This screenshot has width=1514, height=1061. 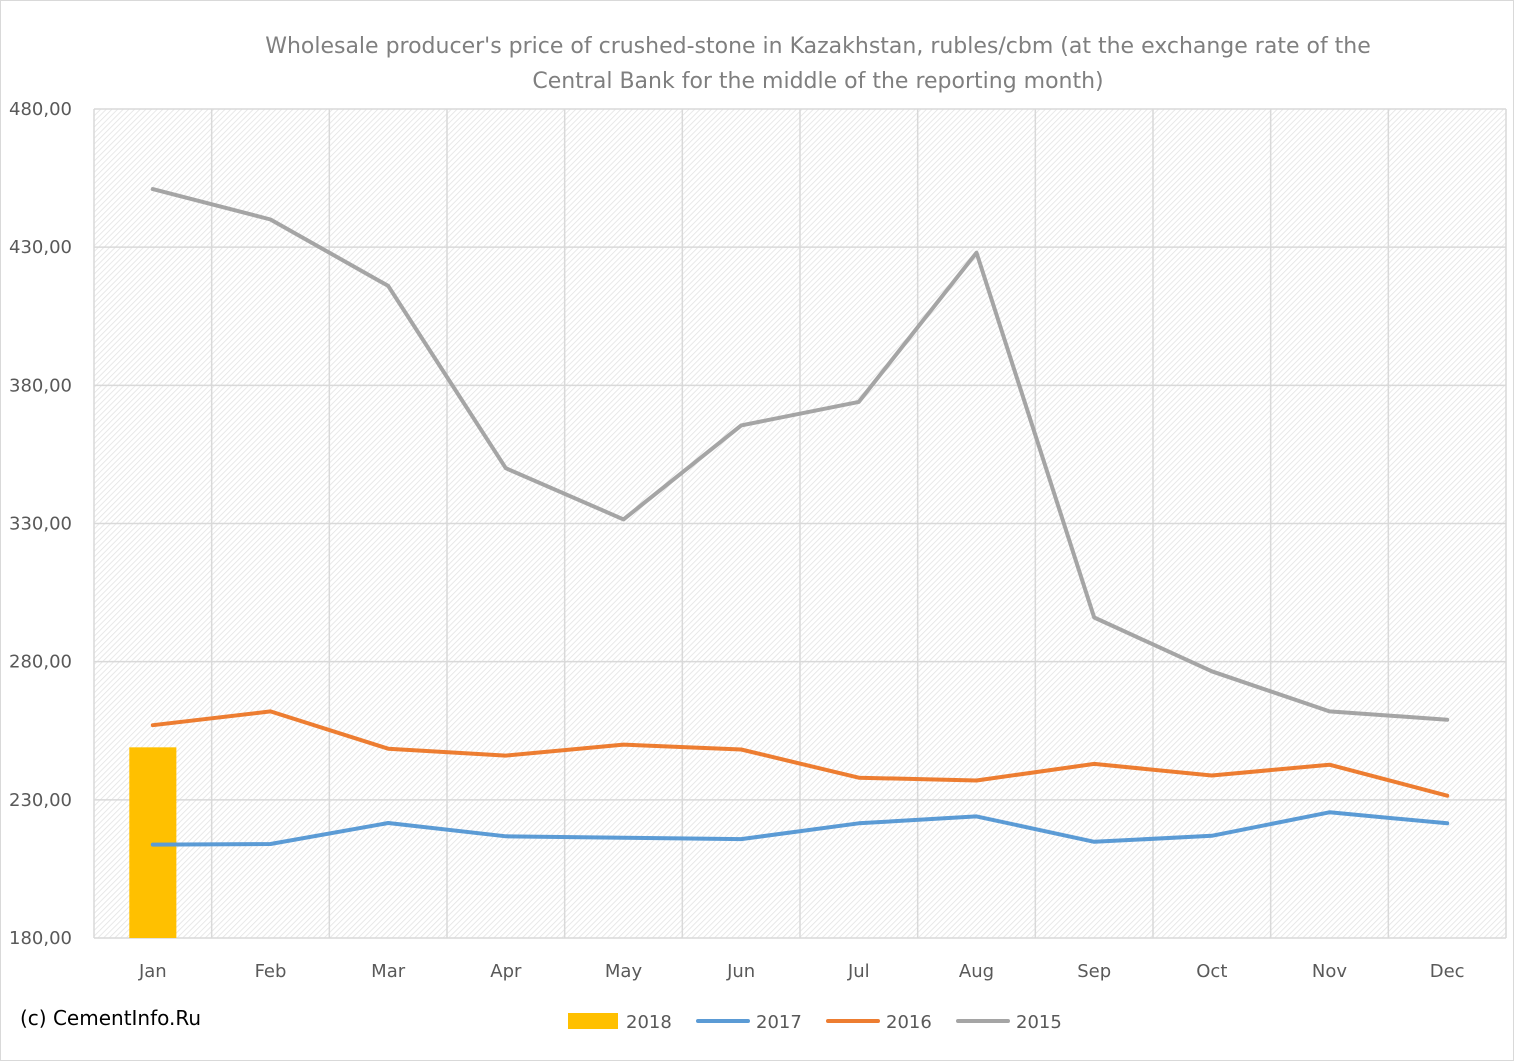 What do you see at coordinates (40, 247) in the screenshot?
I see `y-tick-label: 430,00` at bounding box center [40, 247].